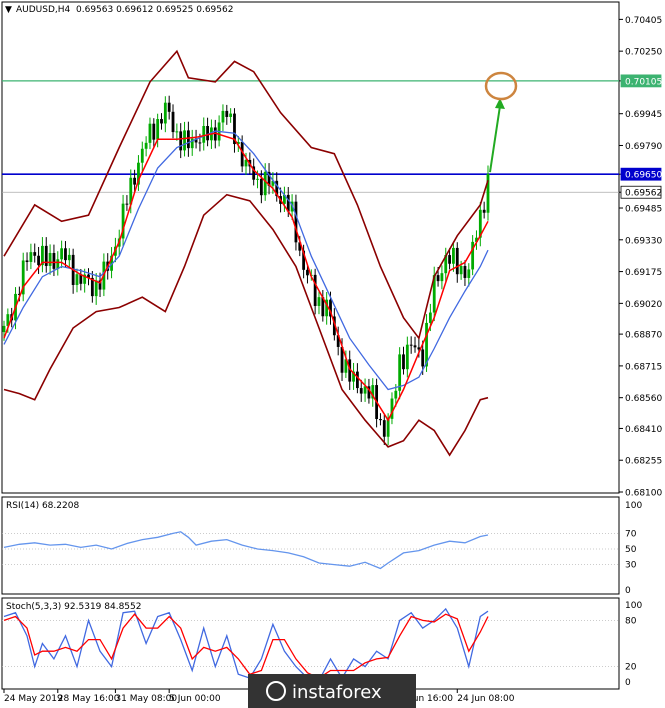 Image resolution: width=665 pixels, height=708 pixels. I want to click on forecast-arrow, so click(495, 139).